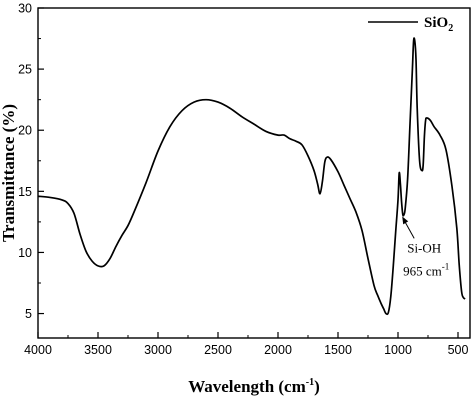  What do you see at coordinates (9, 173) in the screenshot?
I see `y-axis-title: Transmittance (%)` at bounding box center [9, 173].